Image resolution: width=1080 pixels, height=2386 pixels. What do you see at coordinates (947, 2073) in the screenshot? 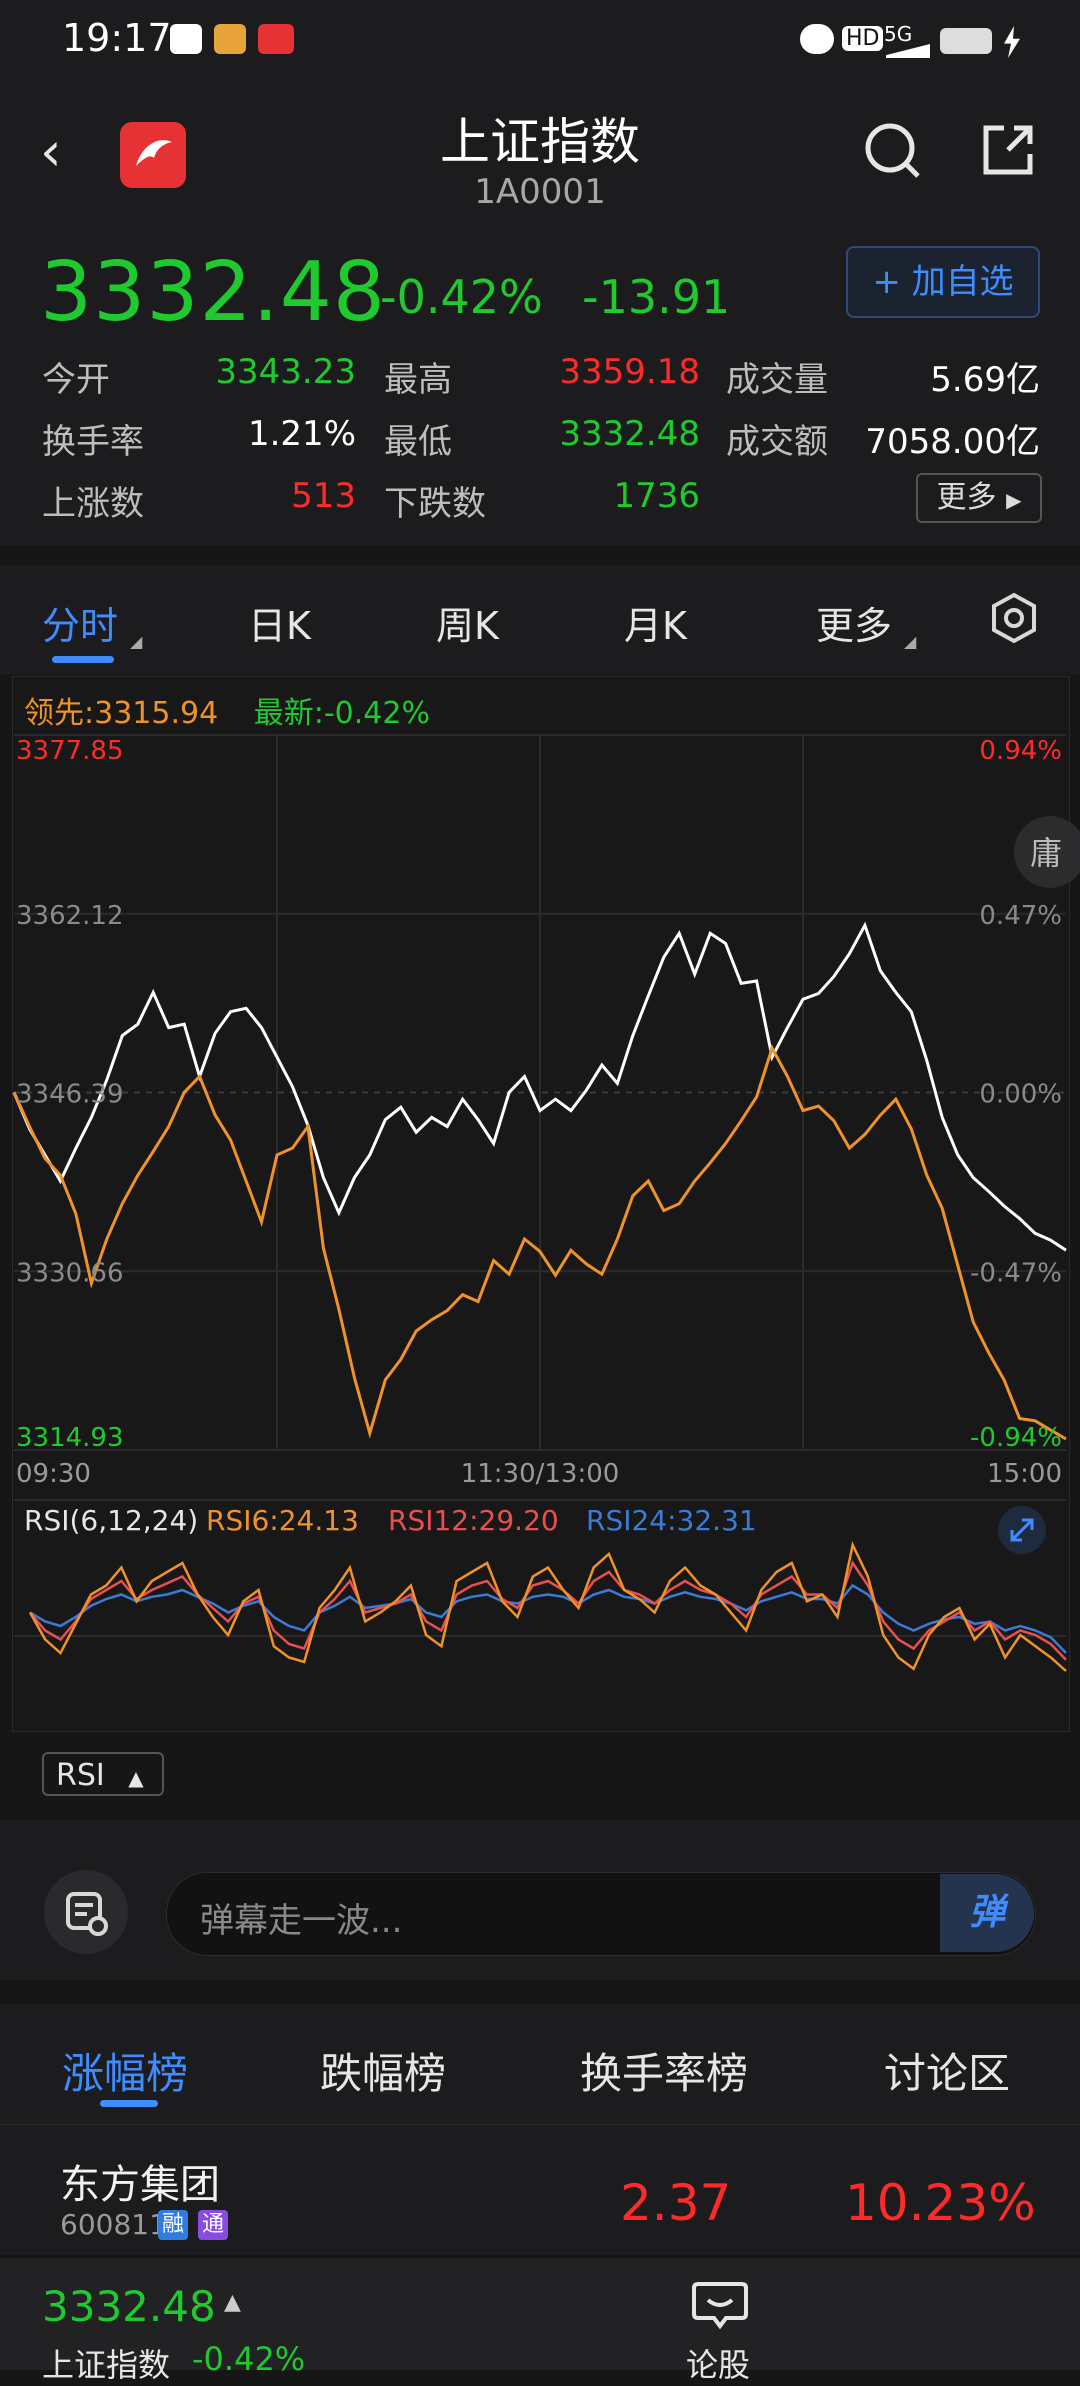
I see `tab-discussion: 讨论区` at bounding box center [947, 2073].